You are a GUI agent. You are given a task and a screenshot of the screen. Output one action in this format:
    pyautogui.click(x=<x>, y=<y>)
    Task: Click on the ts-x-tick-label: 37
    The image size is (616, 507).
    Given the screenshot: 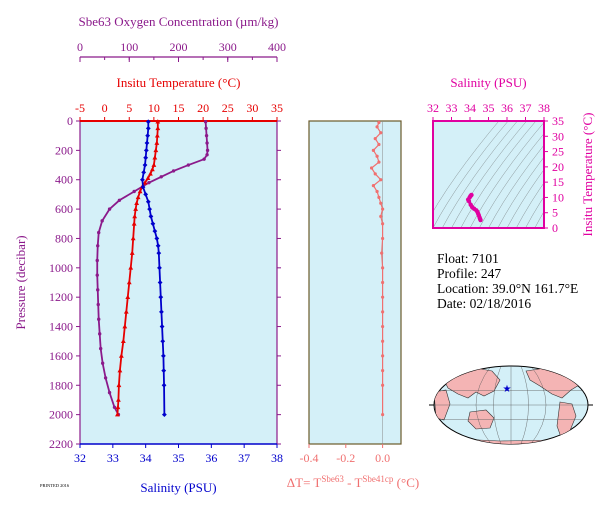 What is the action you would take?
    pyautogui.click(x=526, y=108)
    